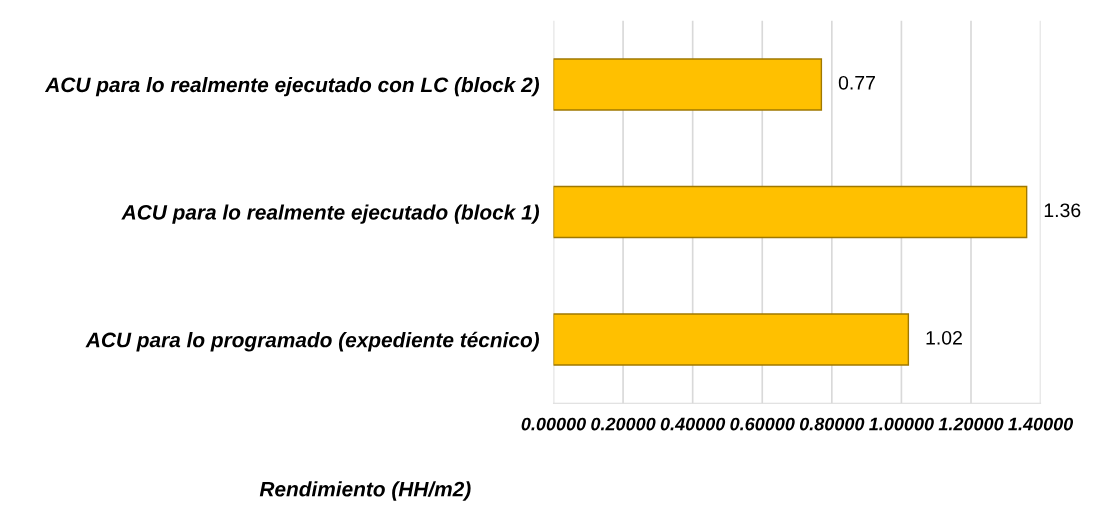 Image resolution: width=1107 pixels, height=517 pixels. Describe the element at coordinates (365, 491) in the screenshot. I see `x-axis-title: Rendimiento (HH/m2)` at that location.